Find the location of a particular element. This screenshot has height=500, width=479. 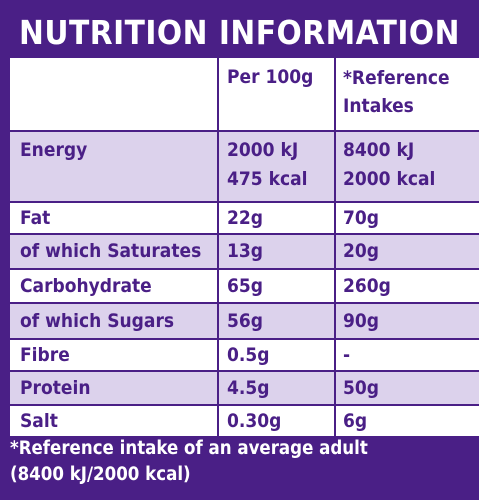

table-row-ri-sugars: 90g is located at coordinates (407, 321).